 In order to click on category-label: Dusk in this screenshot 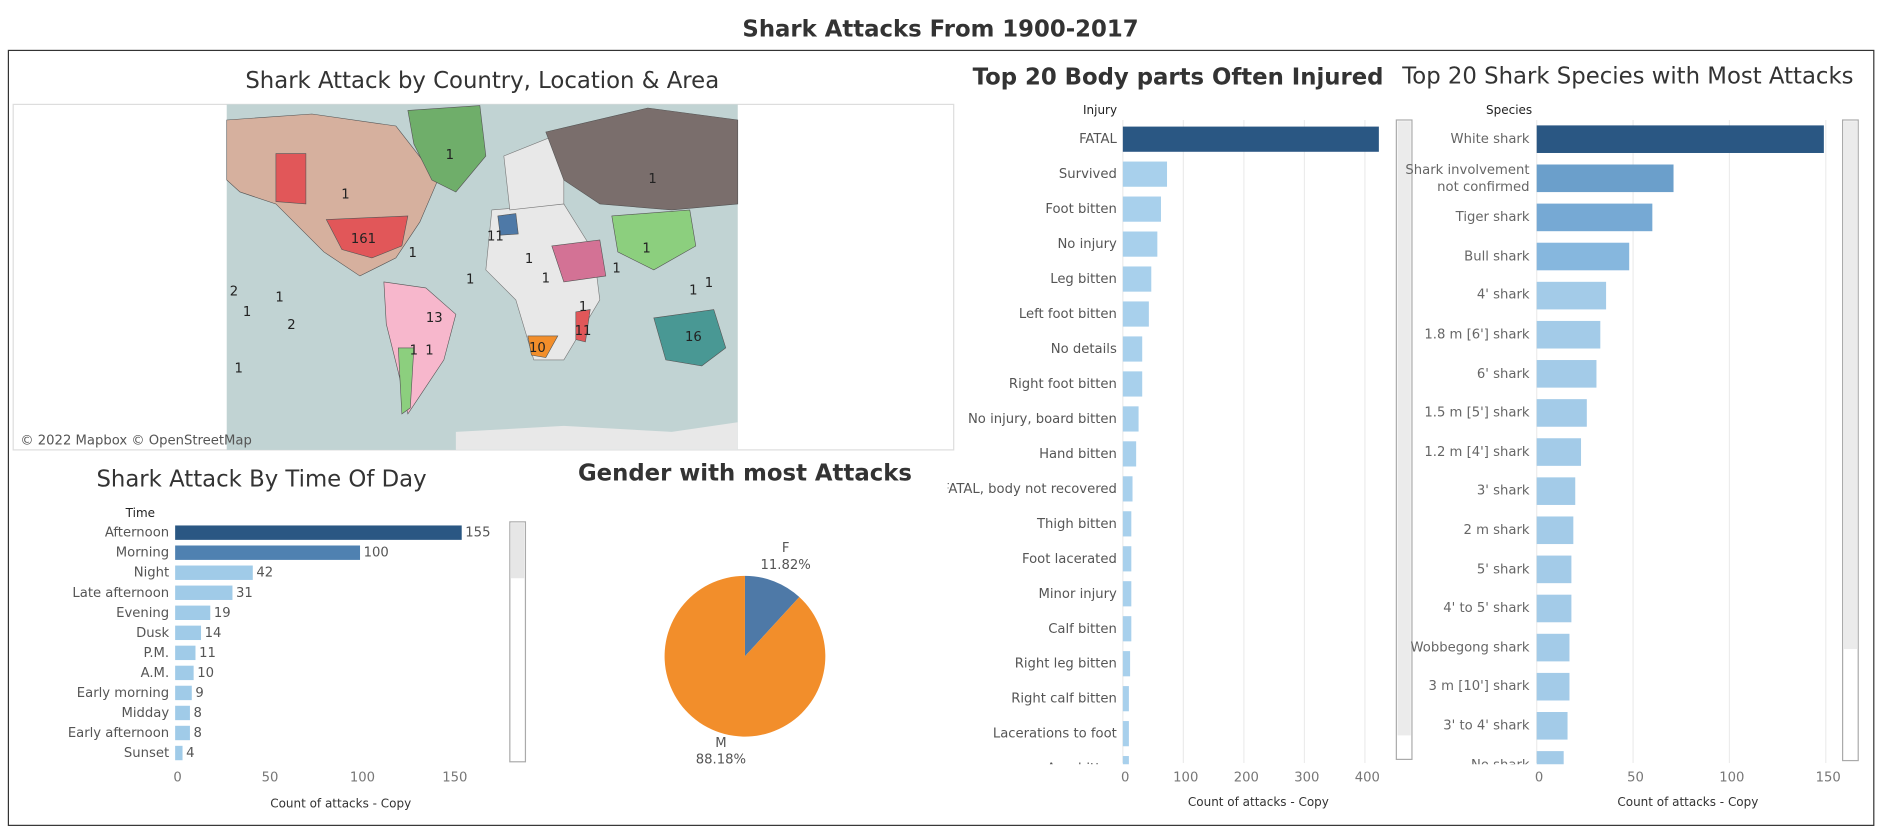, I will do `click(152, 633)`.